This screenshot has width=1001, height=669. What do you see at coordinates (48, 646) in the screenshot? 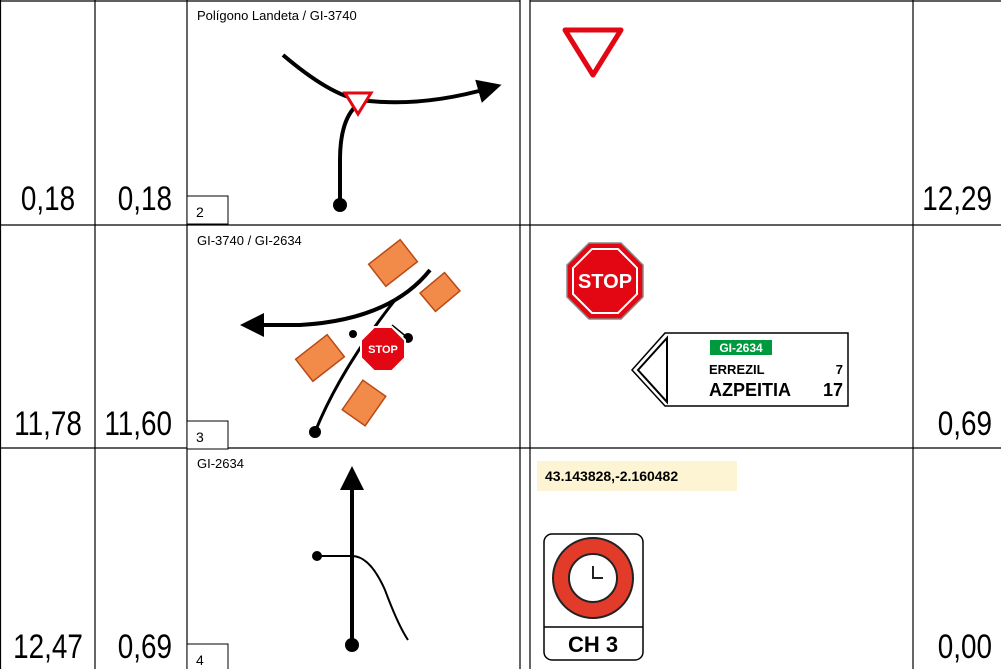
I see `total-distance: 12,47` at bounding box center [48, 646].